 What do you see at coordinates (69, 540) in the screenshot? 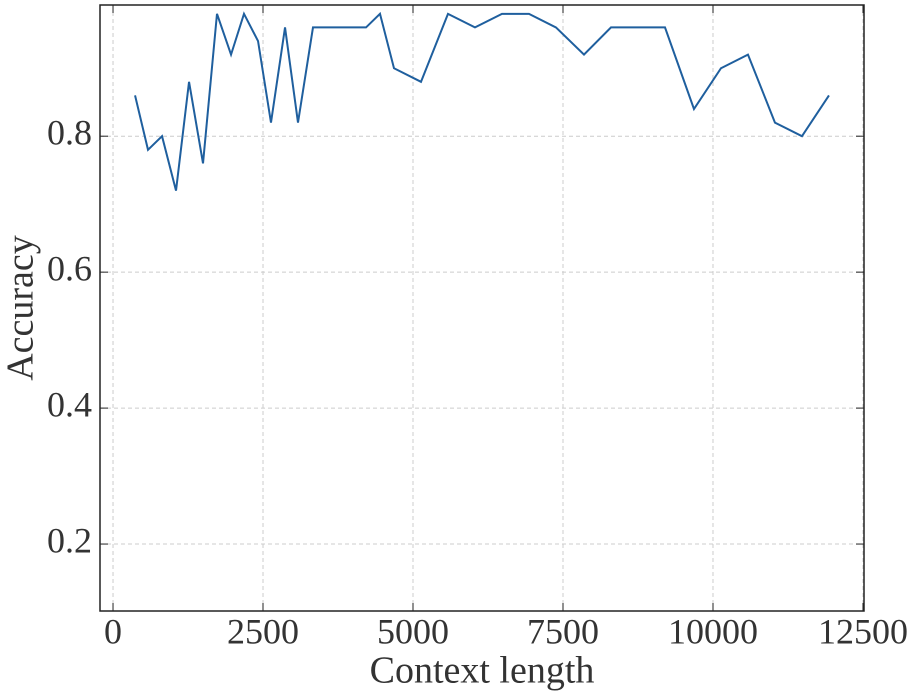
I see `y-tick-label: 0.2` at bounding box center [69, 540].